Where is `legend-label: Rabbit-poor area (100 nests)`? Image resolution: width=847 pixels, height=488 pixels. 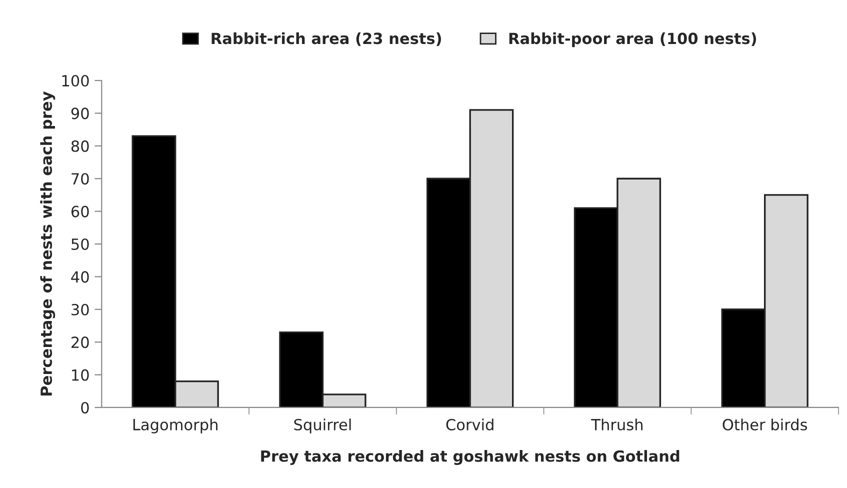 legend-label: Rabbit-poor area (100 nests) is located at coordinates (632, 40).